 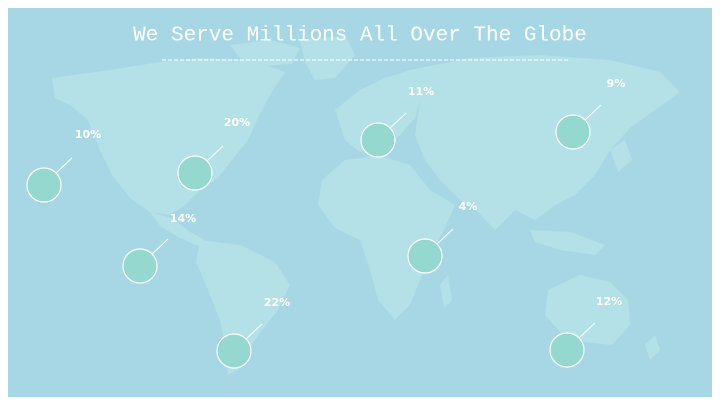 I want to click on marker-label: 10%, so click(x=88, y=134).